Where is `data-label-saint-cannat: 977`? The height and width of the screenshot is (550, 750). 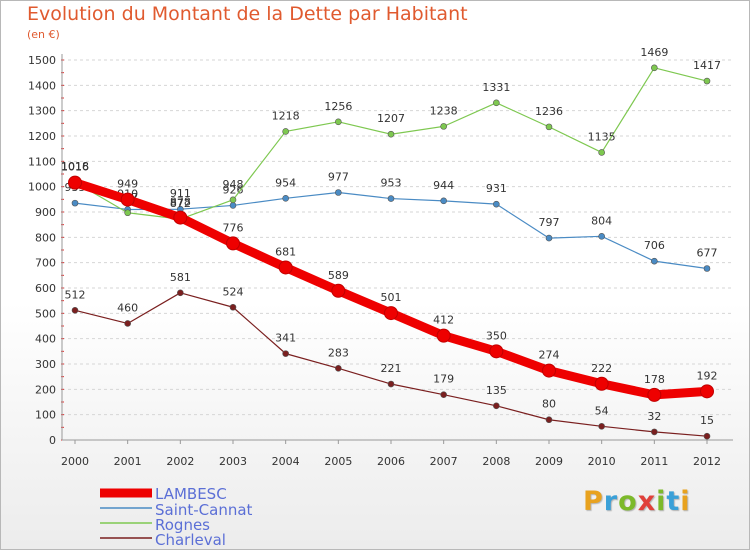 data-label-saint-cannat: 977 is located at coordinates (338, 176).